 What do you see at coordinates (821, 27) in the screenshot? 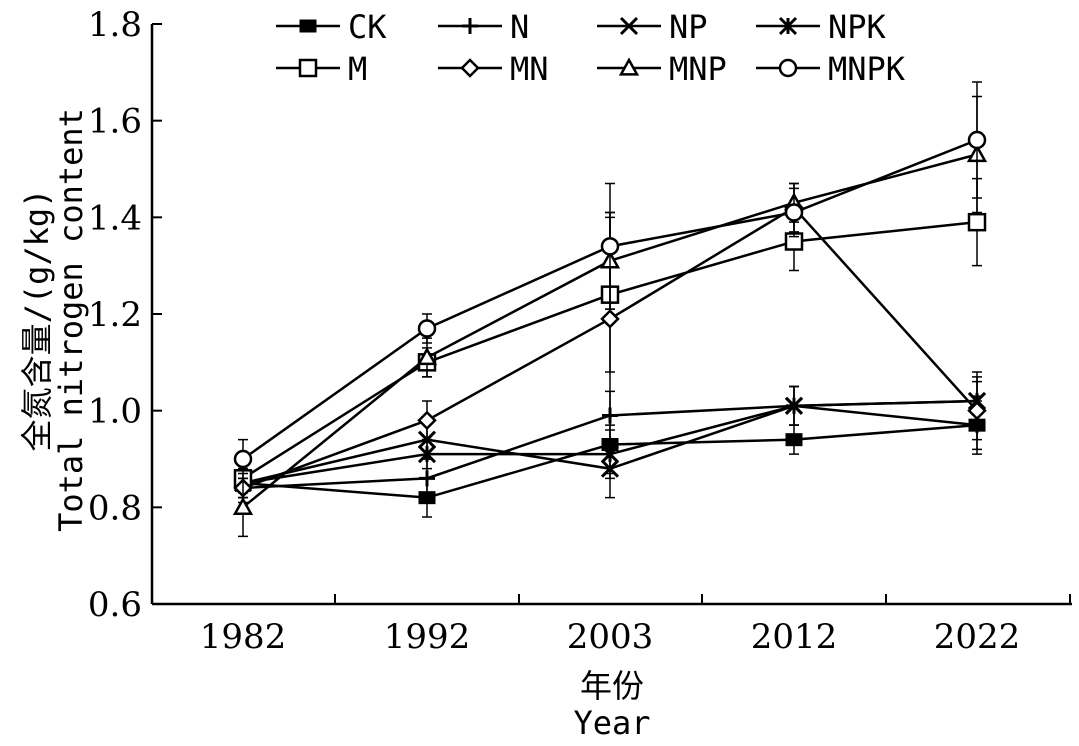
I see `legend-item-npk: NPK` at bounding box center [821, 27].